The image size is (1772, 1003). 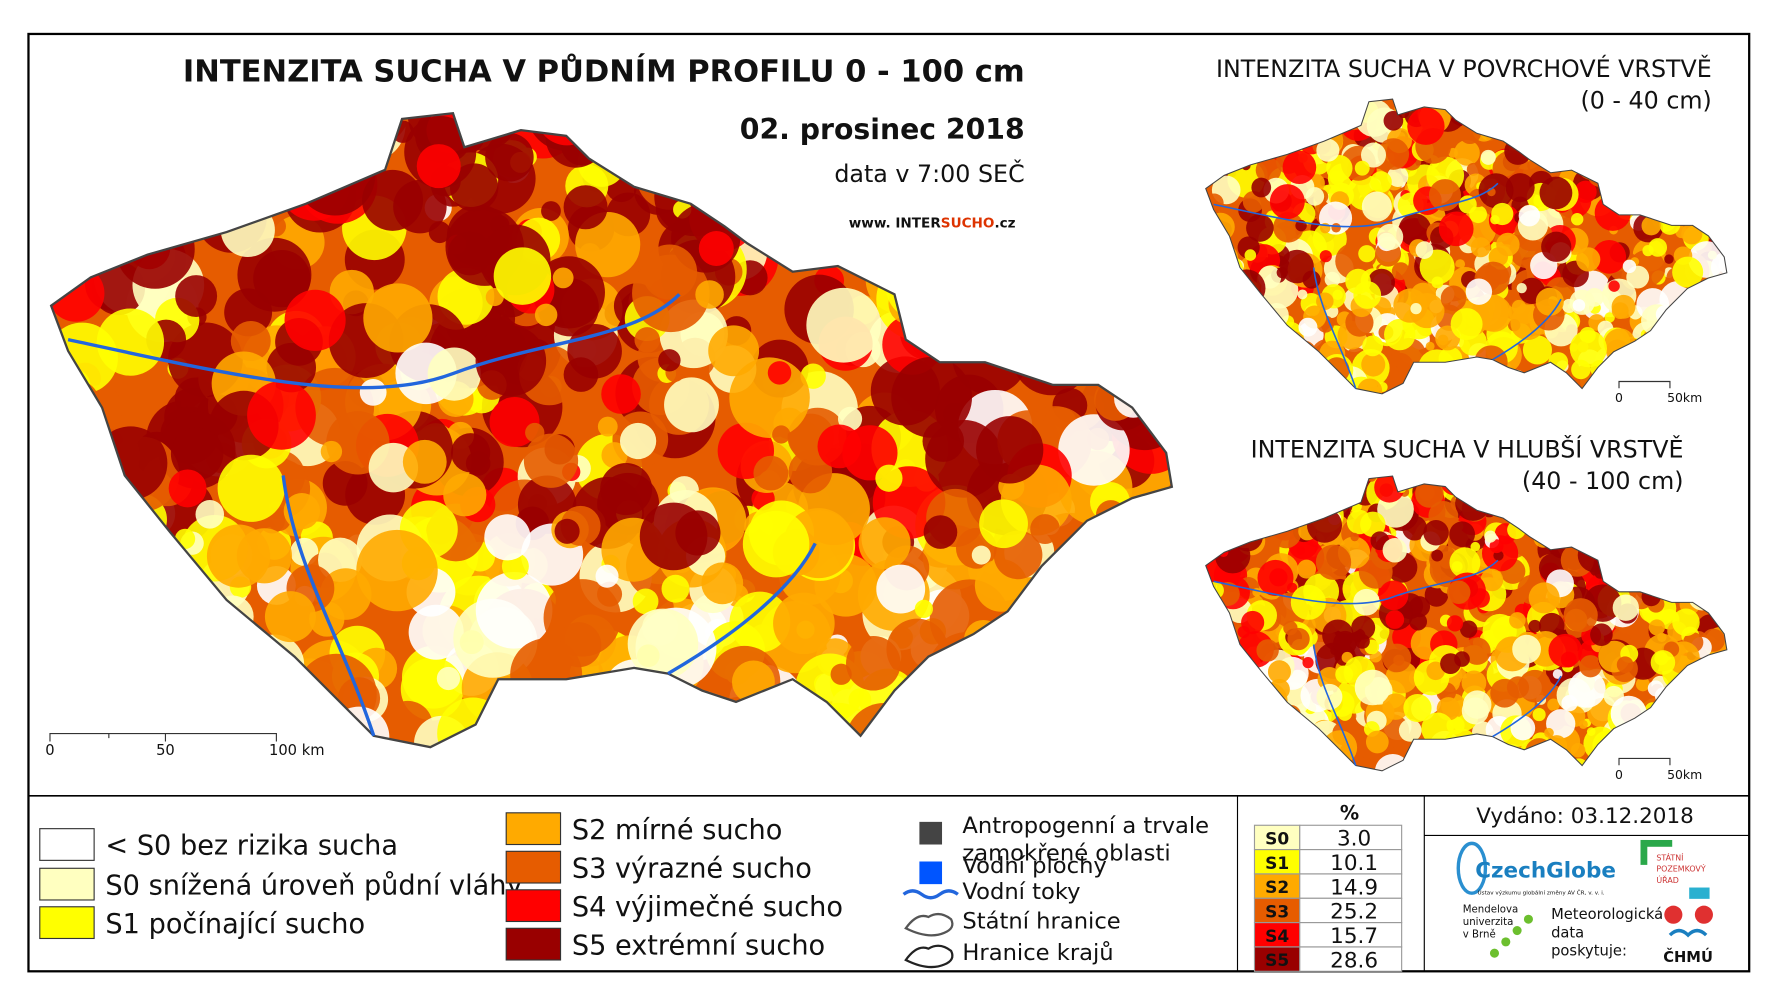 What do you see at coordinates (707, 907) in the screenshot?
I see `legend-label: S4 výjimečné sucho` at bounding box center [707, 907].